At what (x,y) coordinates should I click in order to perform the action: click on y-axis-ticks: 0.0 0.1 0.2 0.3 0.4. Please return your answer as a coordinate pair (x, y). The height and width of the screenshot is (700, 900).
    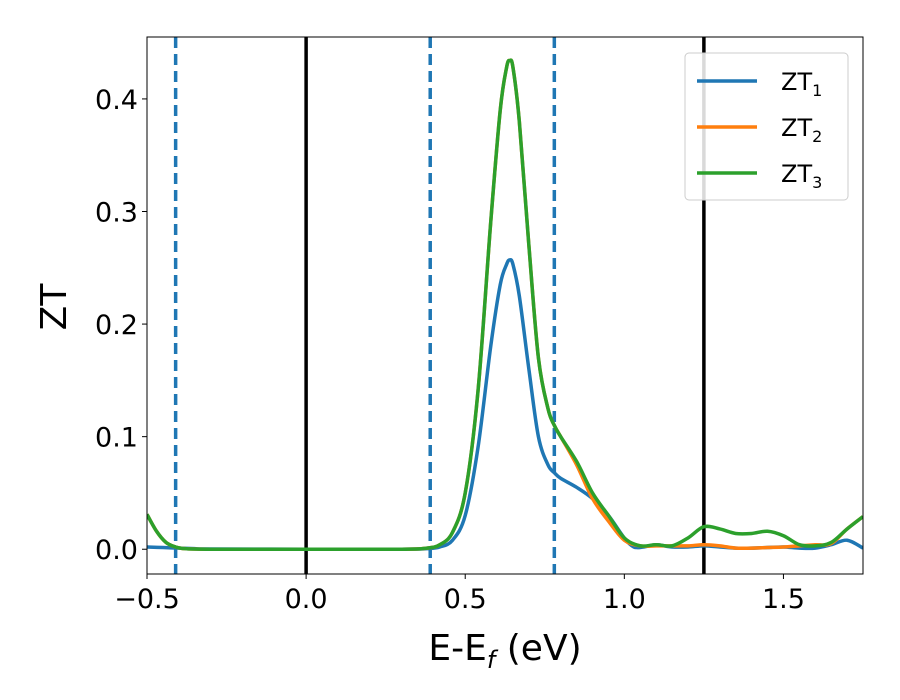
    Looking at the image, I should click on (121, 325).